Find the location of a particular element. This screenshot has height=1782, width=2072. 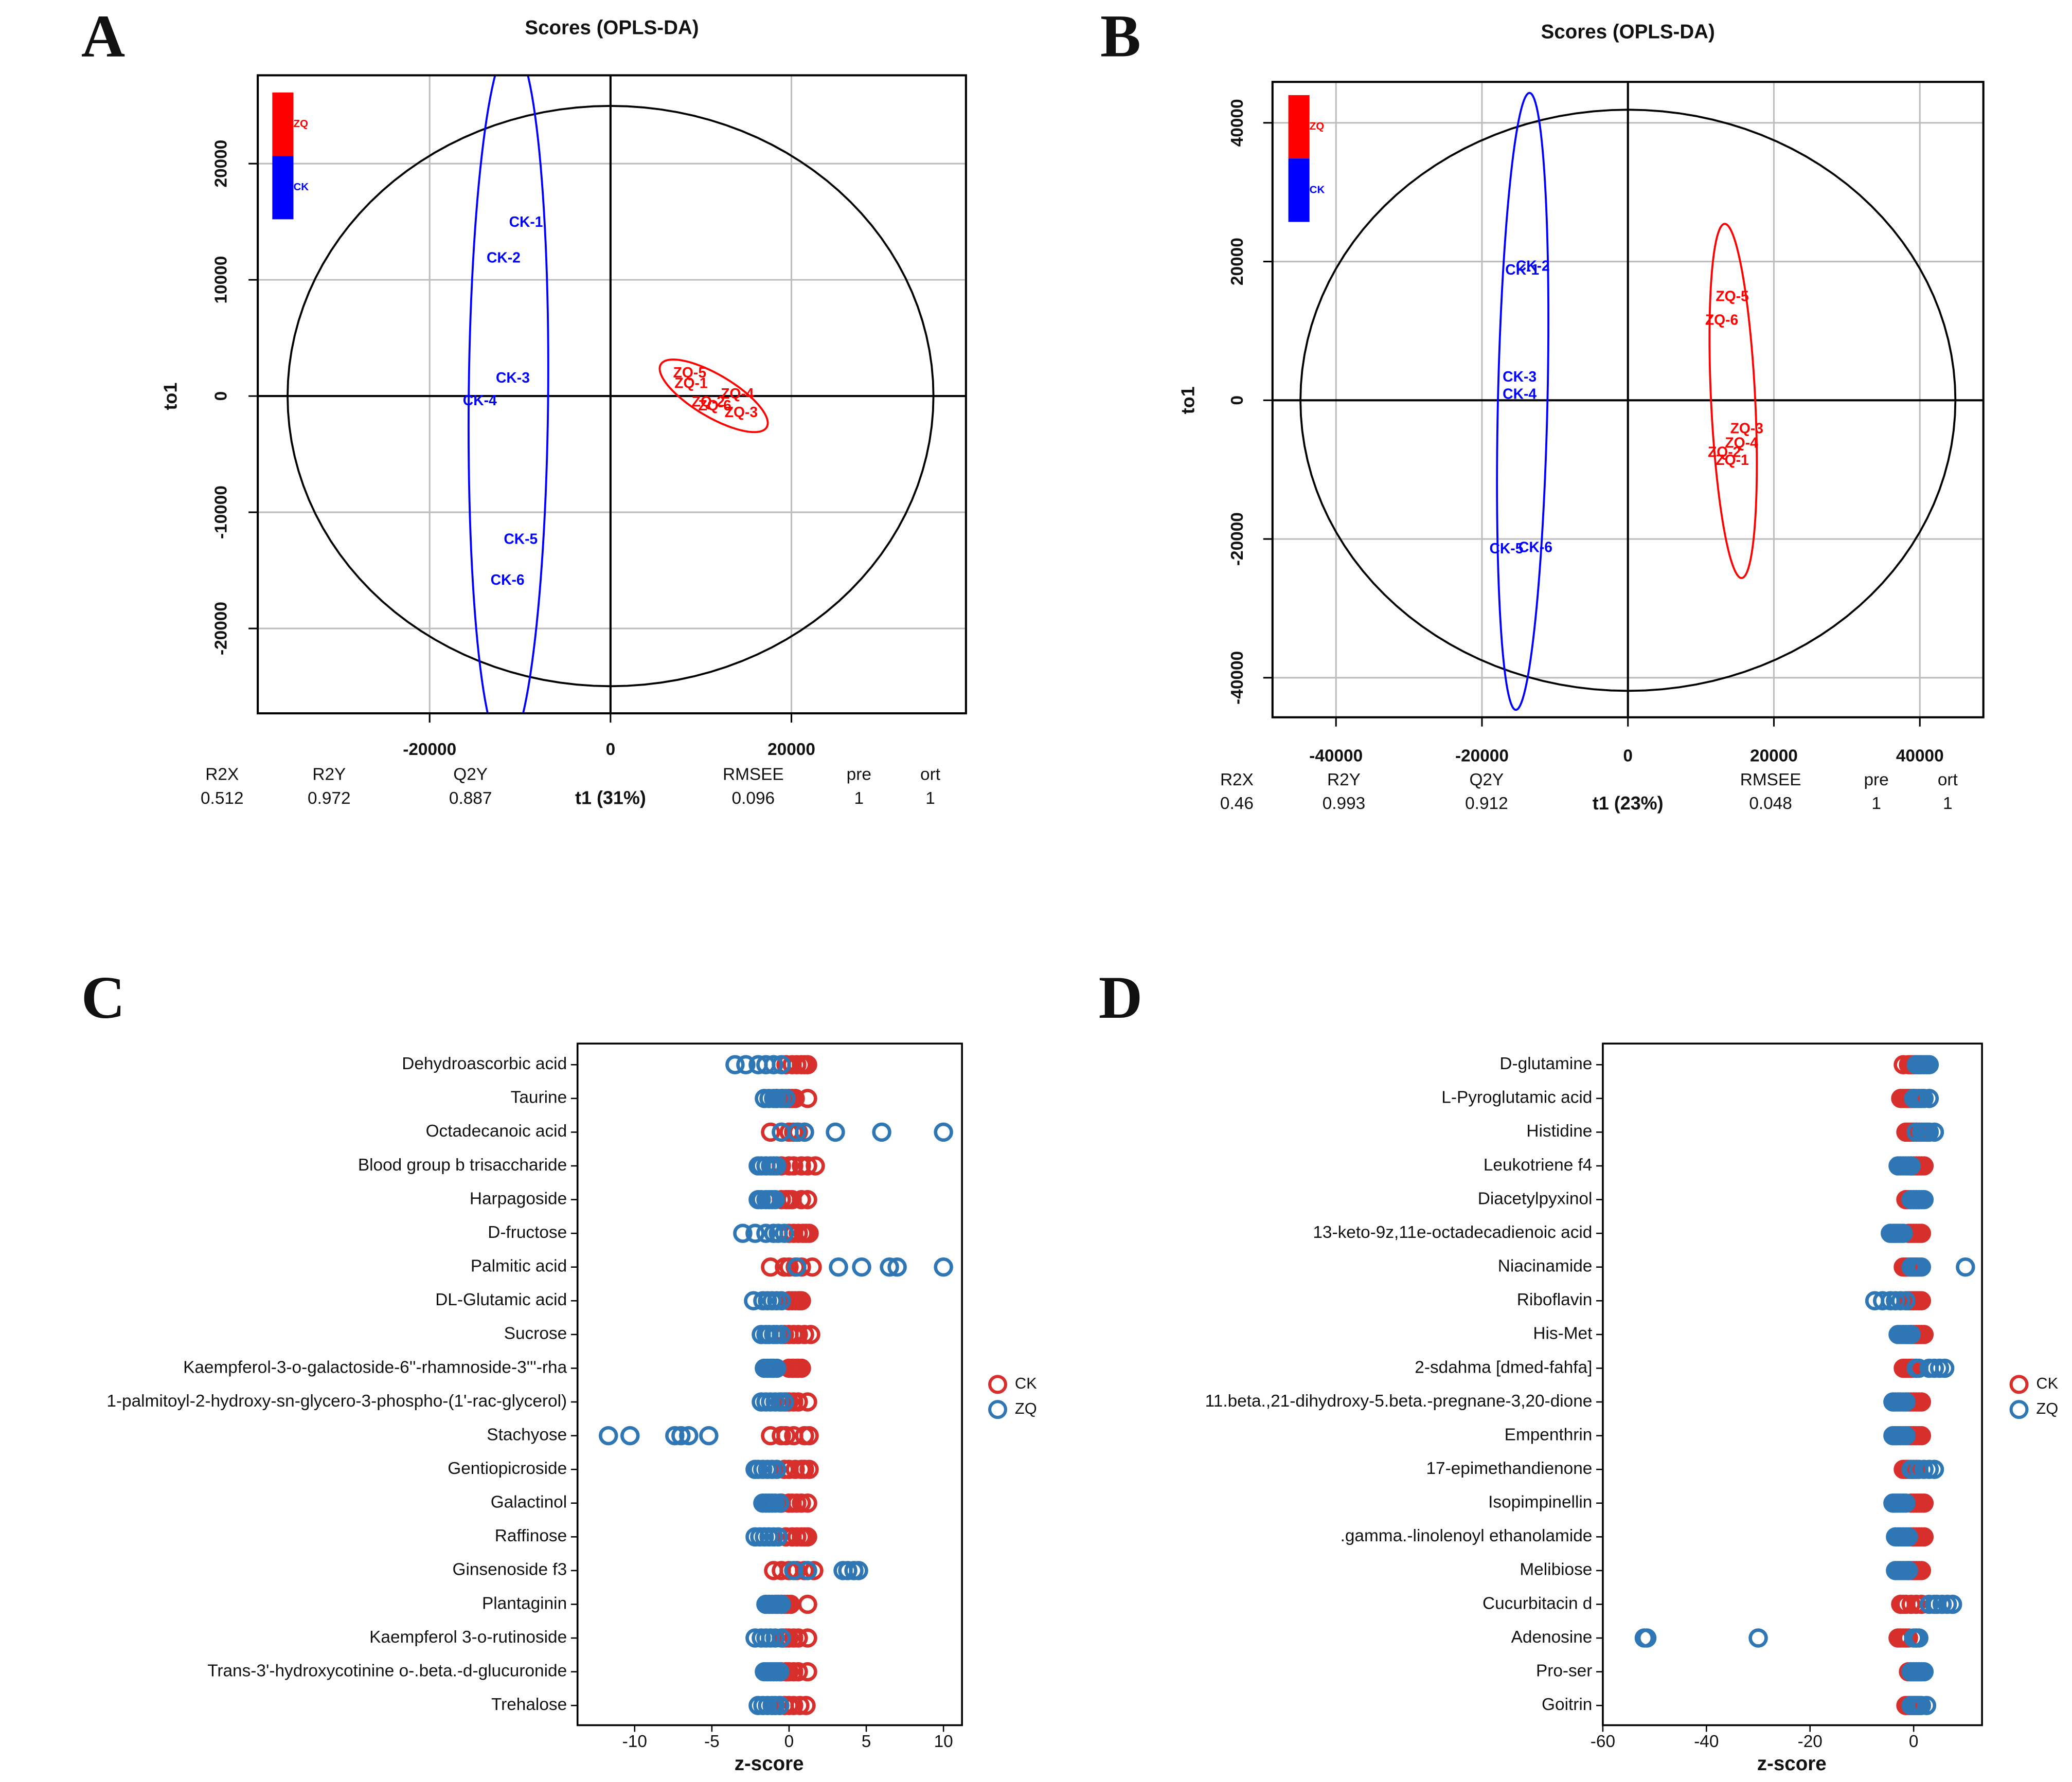

category-label: Galactinol is located at coordinates (529, 1502).